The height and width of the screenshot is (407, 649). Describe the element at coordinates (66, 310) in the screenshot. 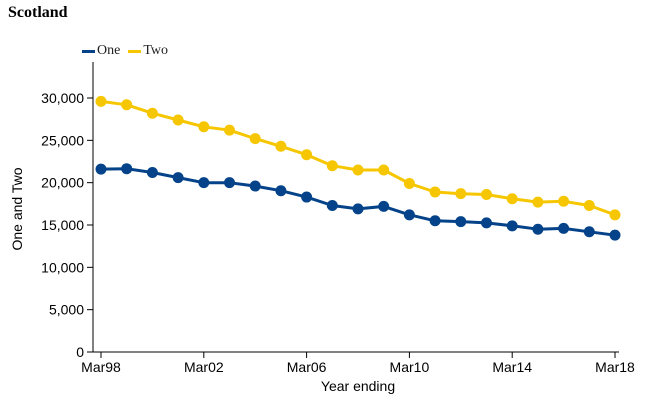

I see `y-tick-label: 5,000` at that location.